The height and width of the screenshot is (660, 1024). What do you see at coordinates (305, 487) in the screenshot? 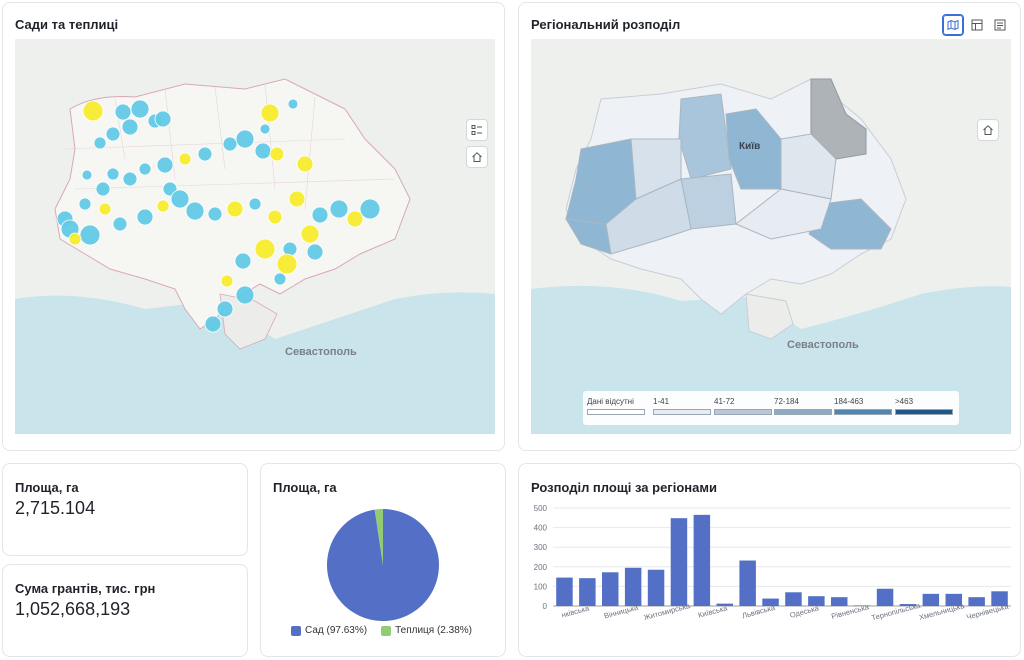
I see `card-title: Площа, га` at bounding box center [305, 487].